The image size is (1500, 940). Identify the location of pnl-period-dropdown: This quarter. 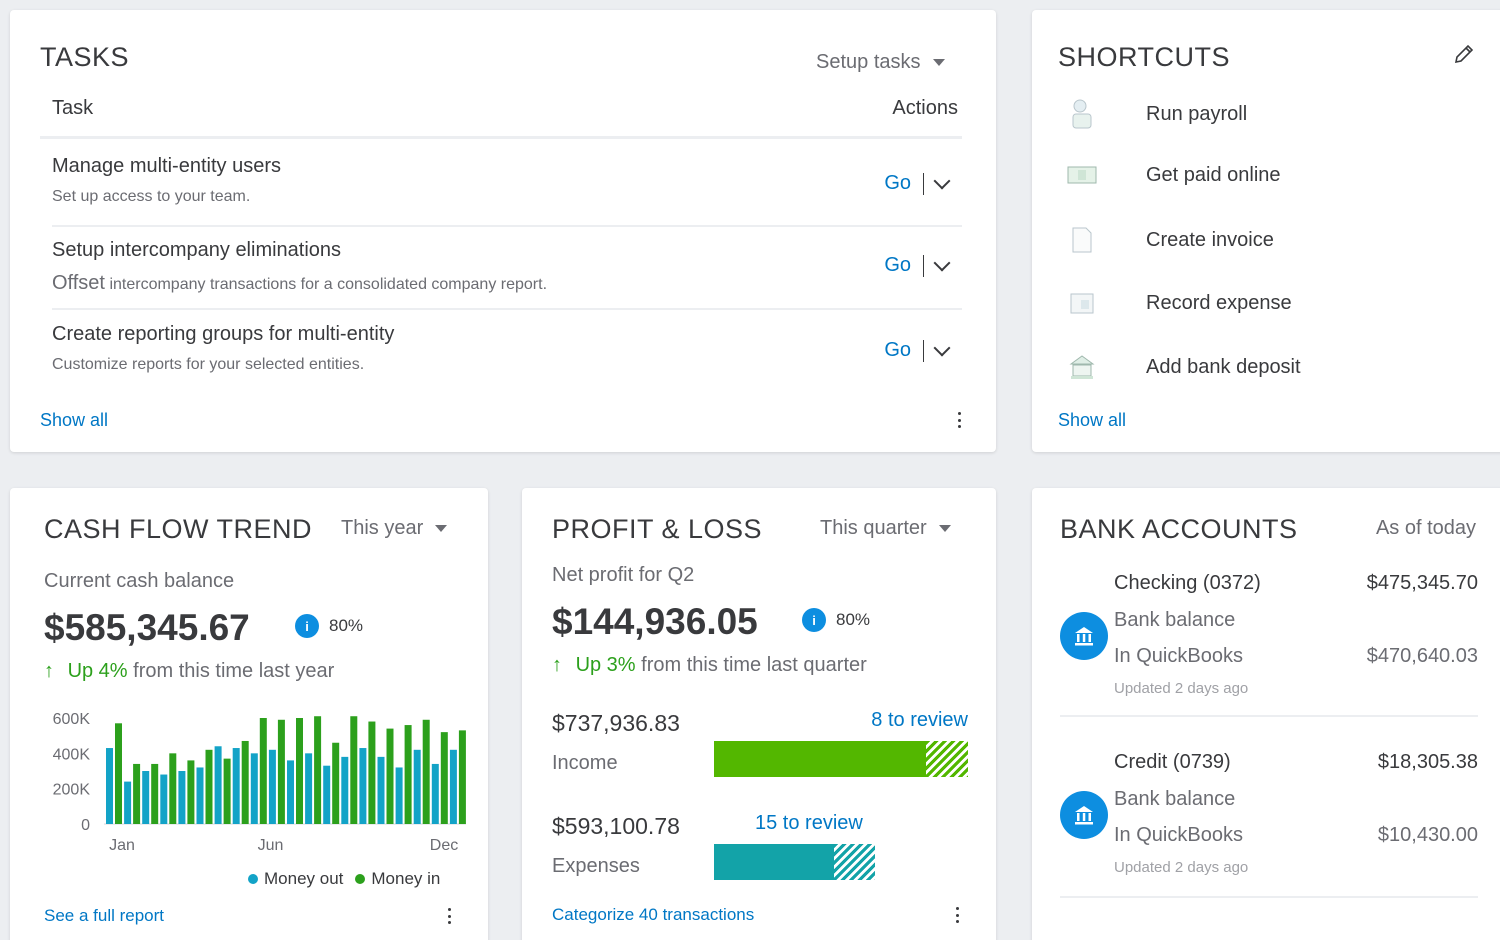
(885, 528).